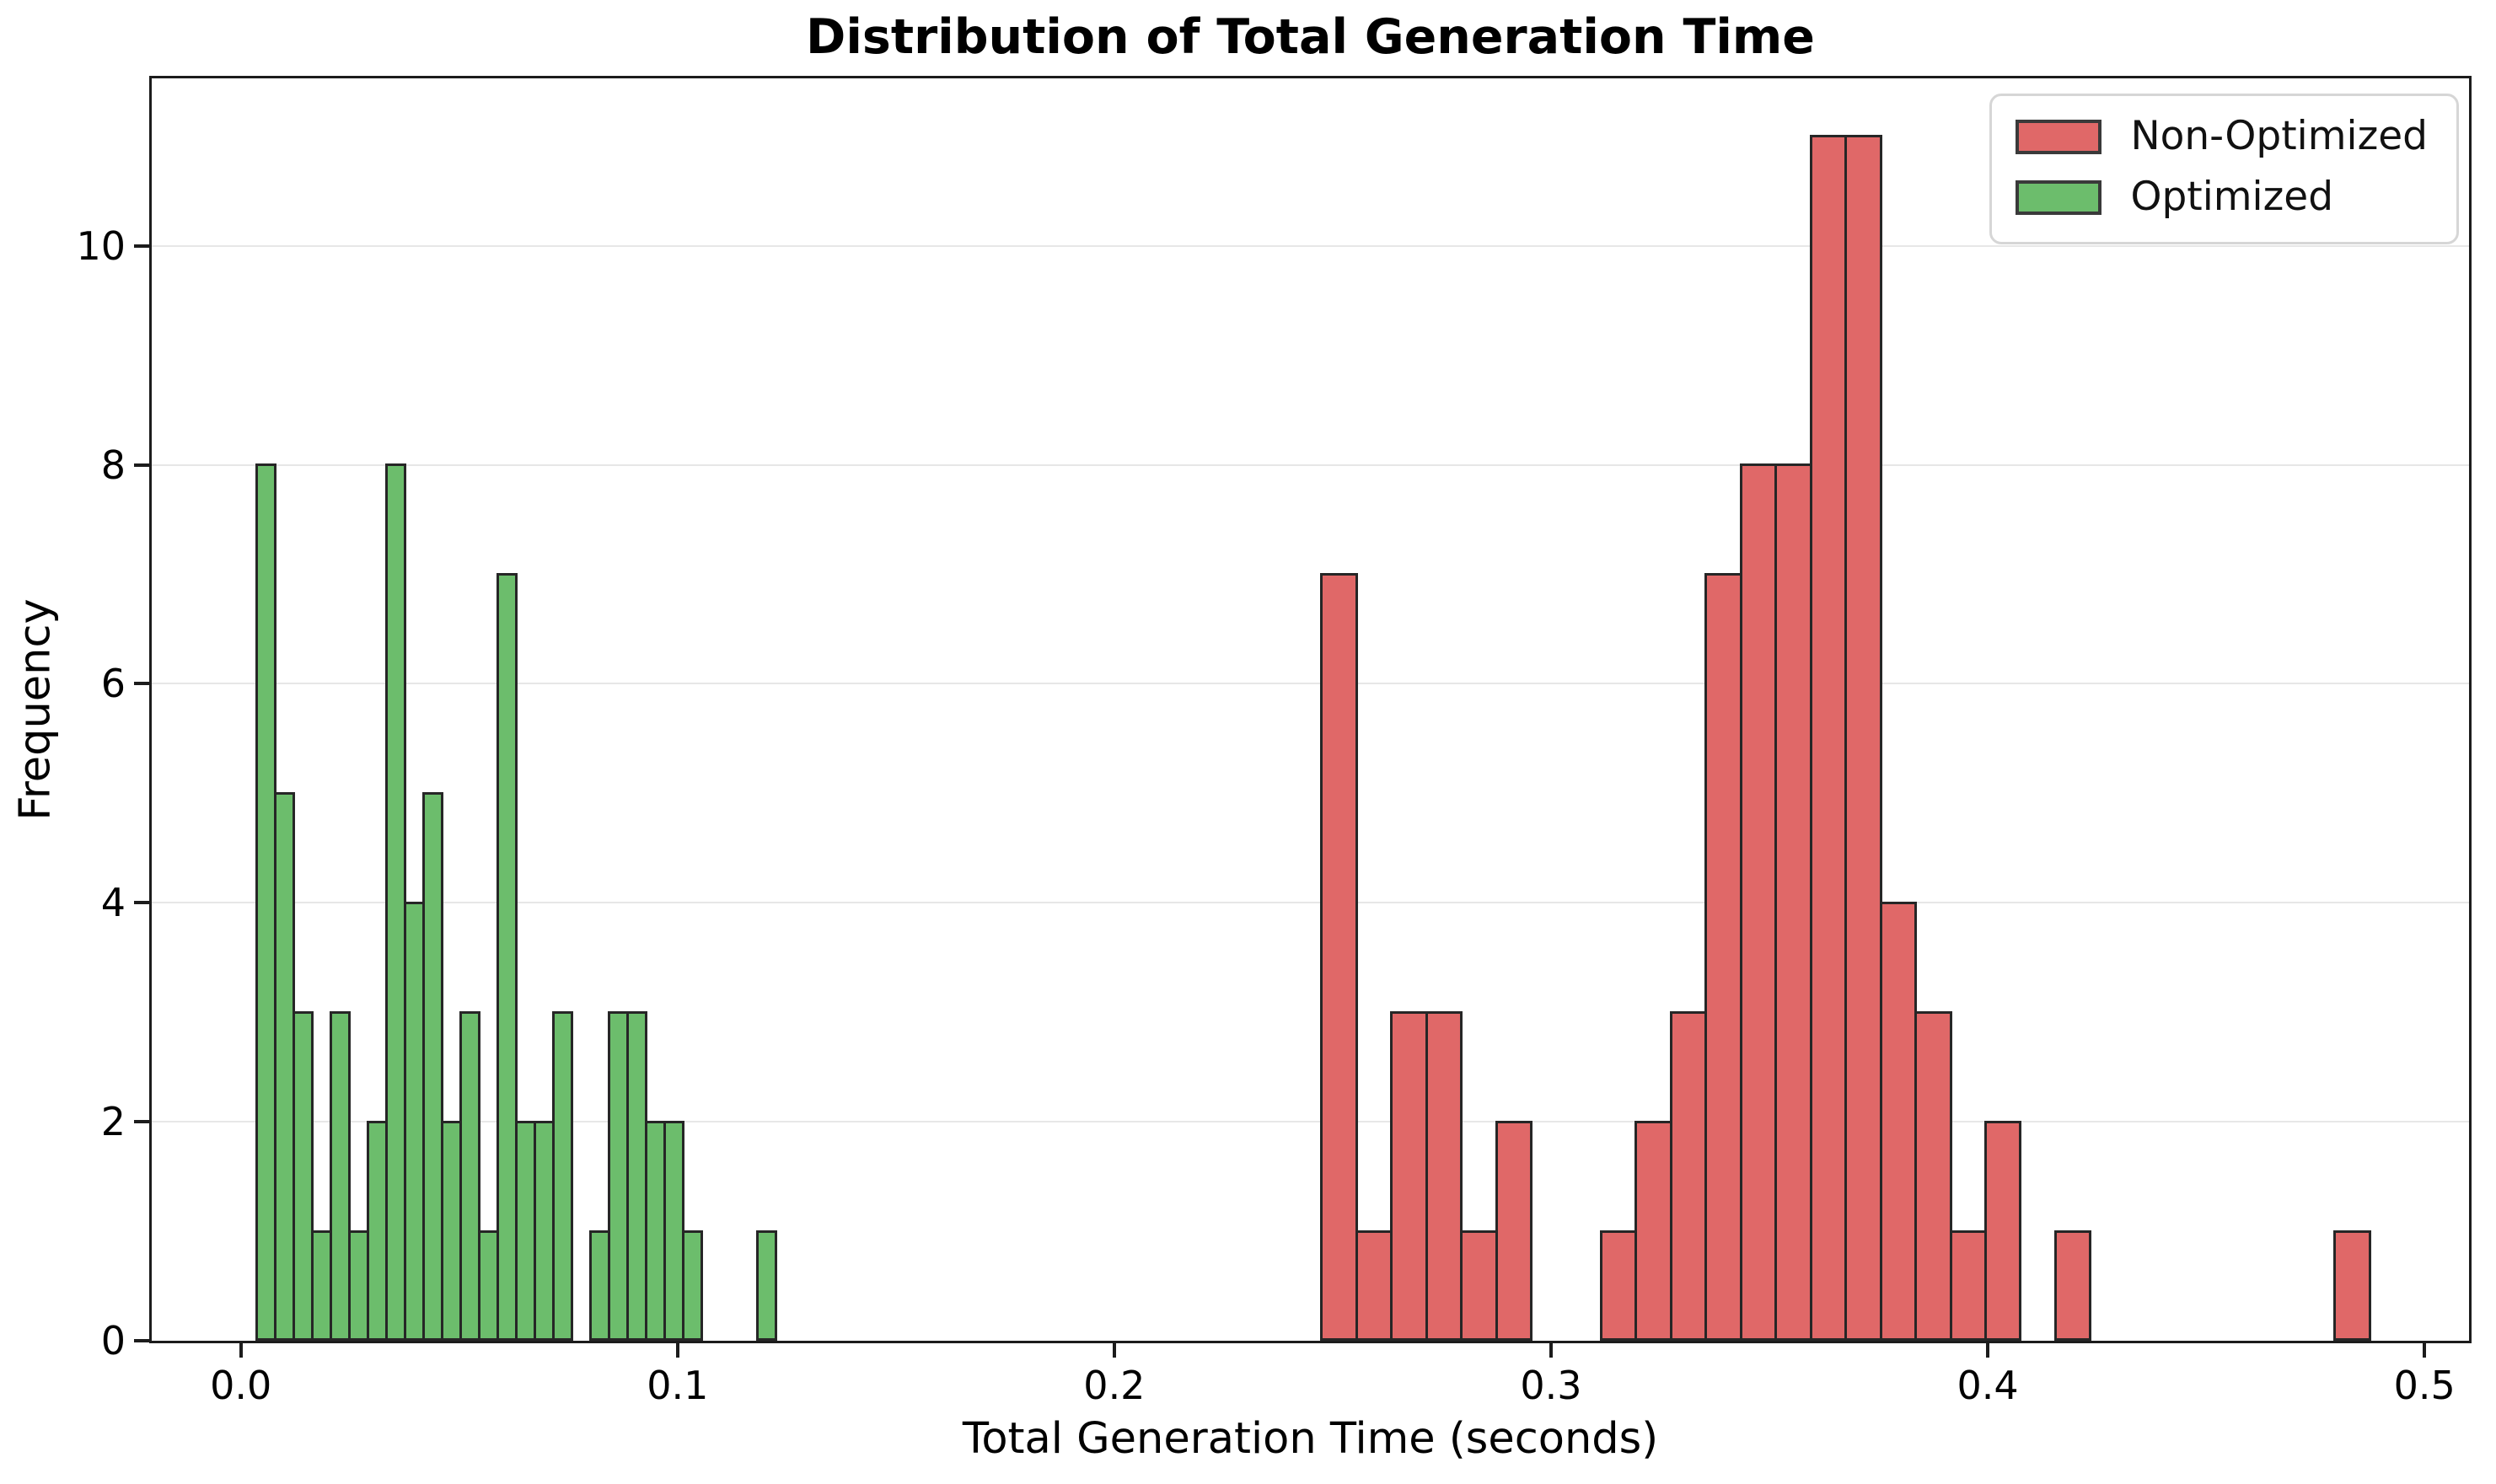  Describe the element at coordinates (2059, 198) in the screenshot. I see `legend-swatch-optimized-icon` at that location.